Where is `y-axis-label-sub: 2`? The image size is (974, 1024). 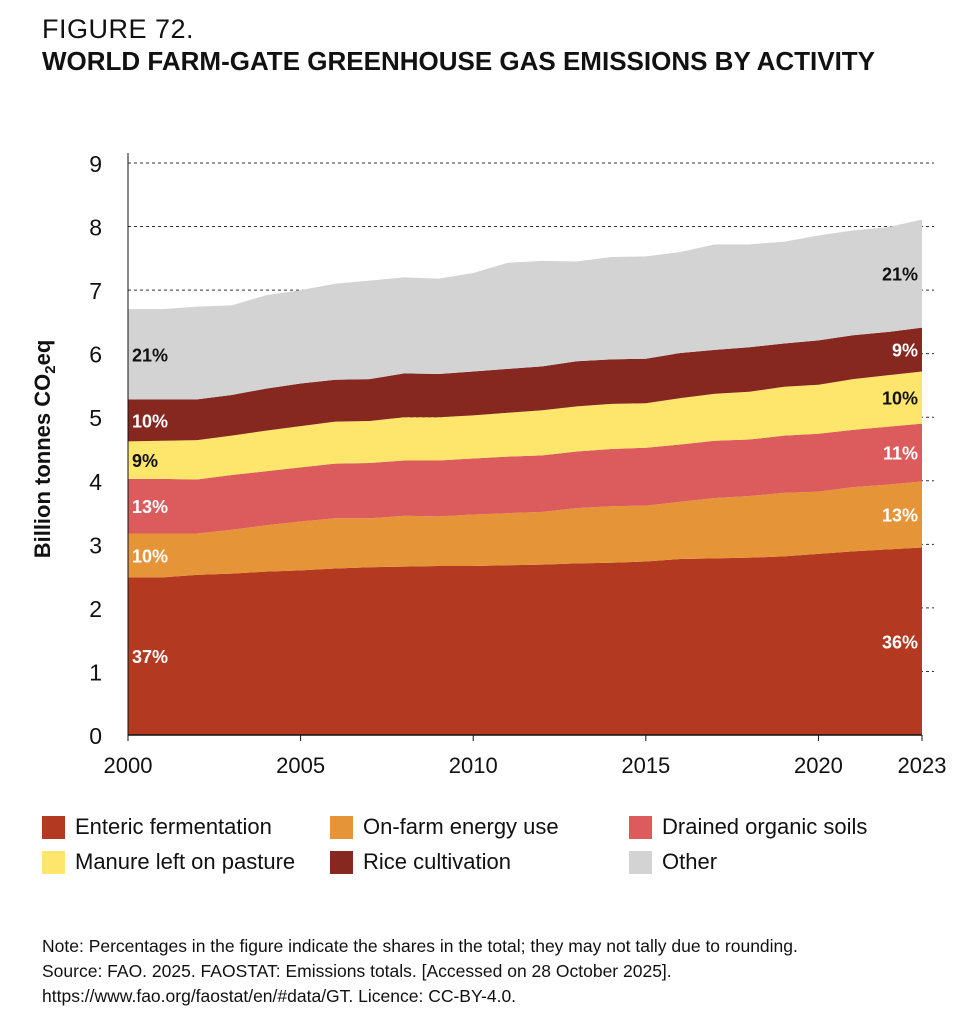
y-axis-label-sub: 2 is located at coordinates (50, 369).